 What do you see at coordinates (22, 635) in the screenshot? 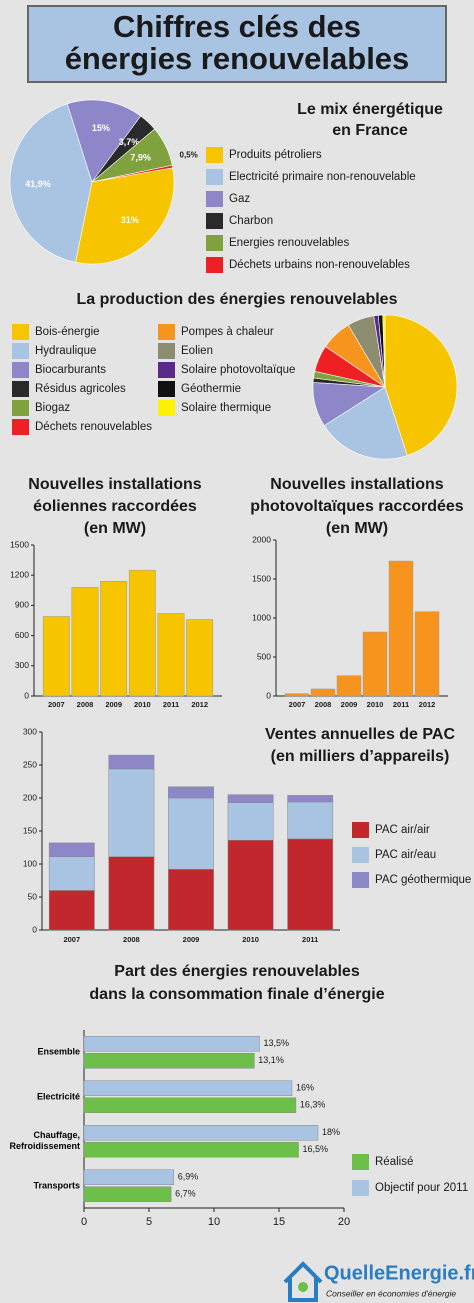
I see `y-tick-label: 600` at bounding box center [22, 635].